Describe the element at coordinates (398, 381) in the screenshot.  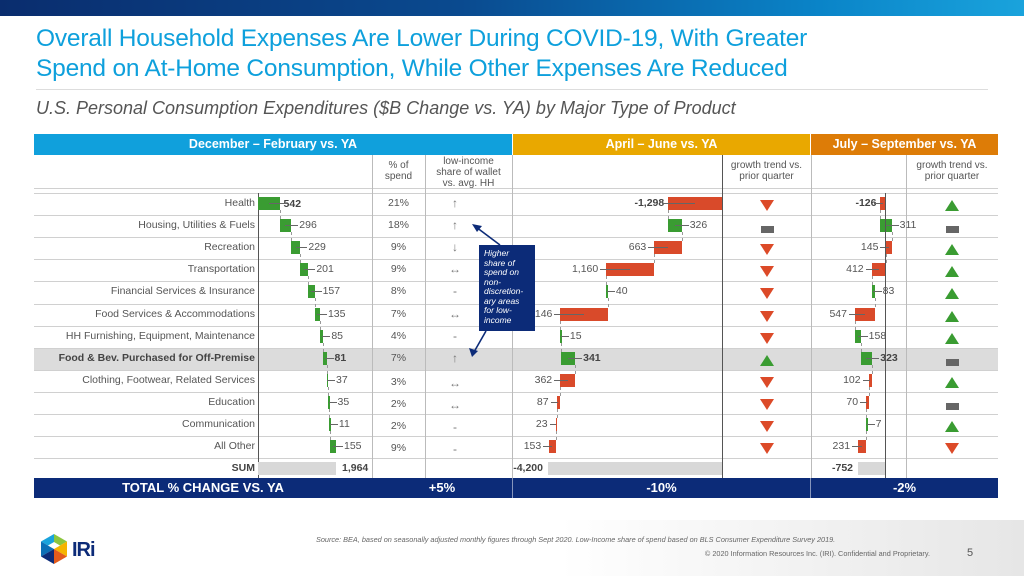
I see `pct-of-spend: 3%` at that location.